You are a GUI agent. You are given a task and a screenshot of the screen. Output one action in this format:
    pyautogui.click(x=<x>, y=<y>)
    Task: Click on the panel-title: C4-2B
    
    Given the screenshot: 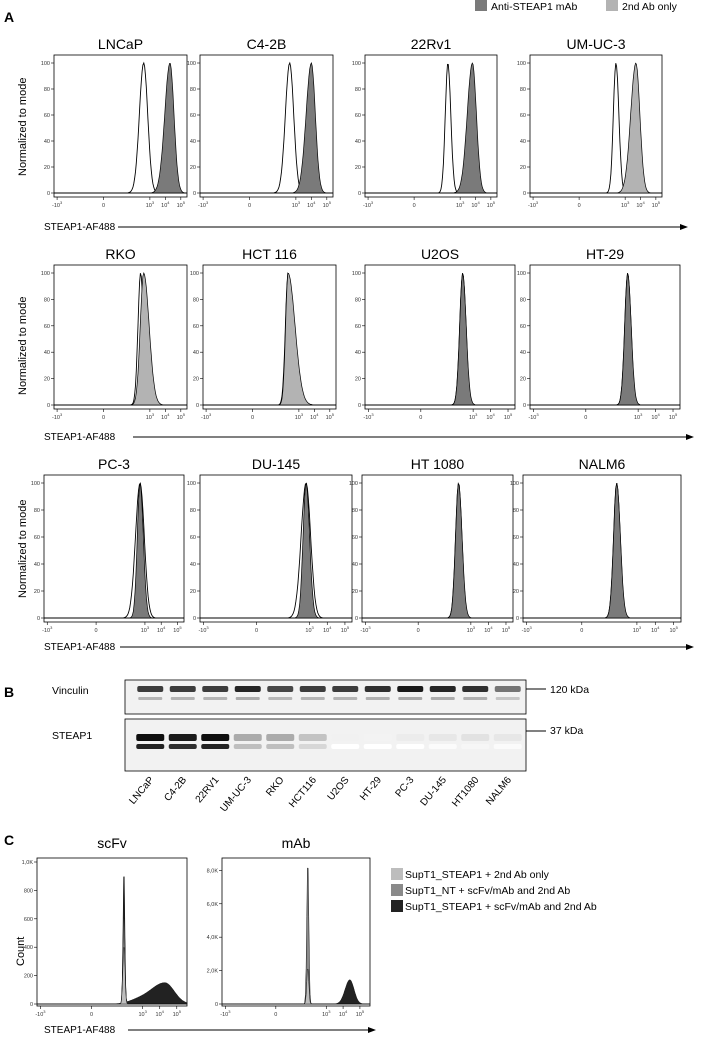 What is the action you would take?
    pyautogui.click(x=267, y=44)
    